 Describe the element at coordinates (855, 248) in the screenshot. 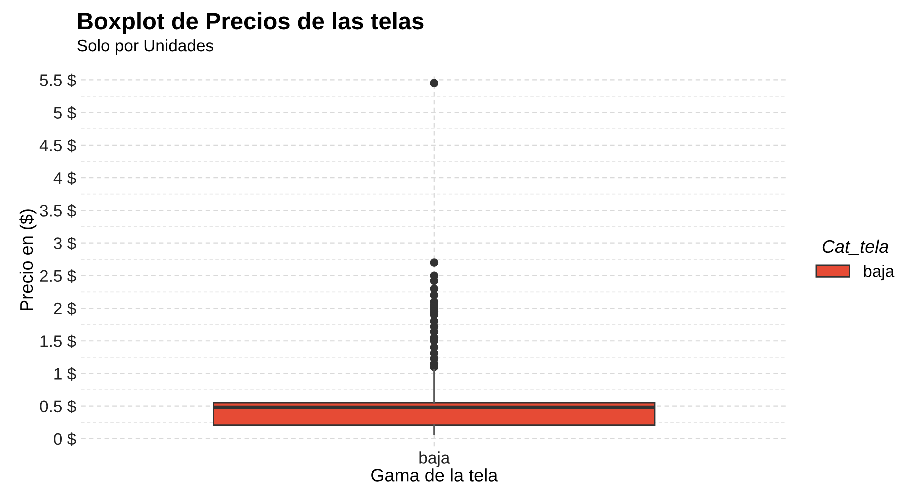

I see `legend-title: Cat_tela` at that location.